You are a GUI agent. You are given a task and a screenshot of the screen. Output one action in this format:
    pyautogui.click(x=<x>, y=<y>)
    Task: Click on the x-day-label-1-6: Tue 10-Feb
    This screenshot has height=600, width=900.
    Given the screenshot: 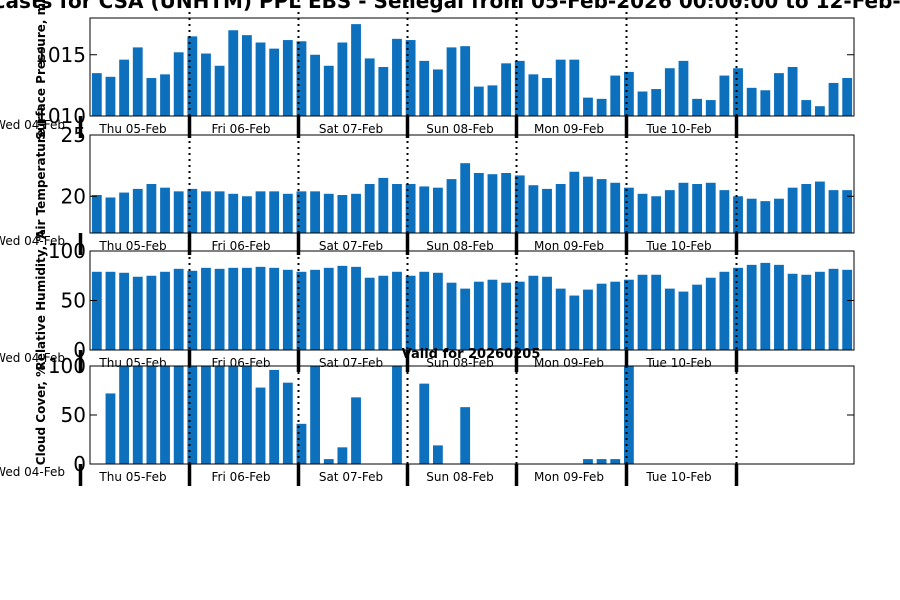 What is the action you would take?
    pyautogui.click(x=678, y=129)
    